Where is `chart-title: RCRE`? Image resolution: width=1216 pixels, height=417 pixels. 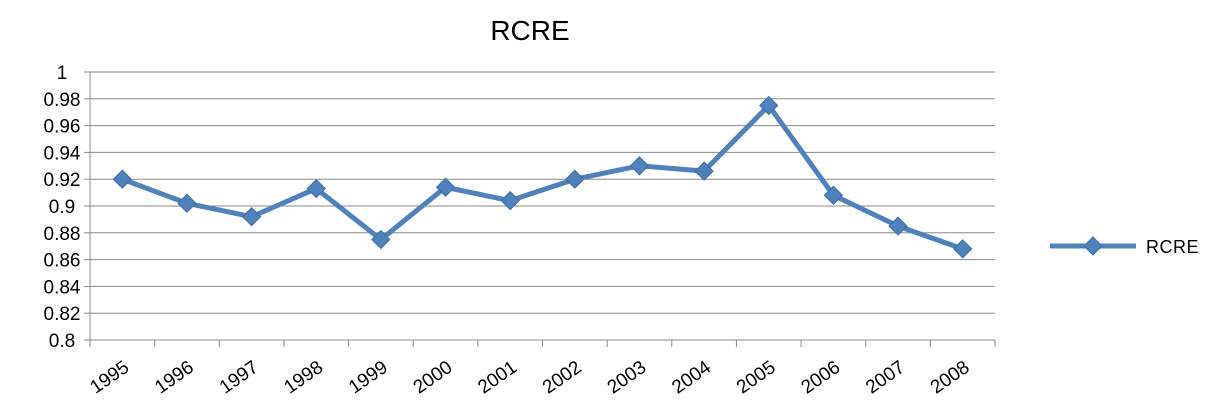
chart-title: RCRE is located at coordinates (529, 30).